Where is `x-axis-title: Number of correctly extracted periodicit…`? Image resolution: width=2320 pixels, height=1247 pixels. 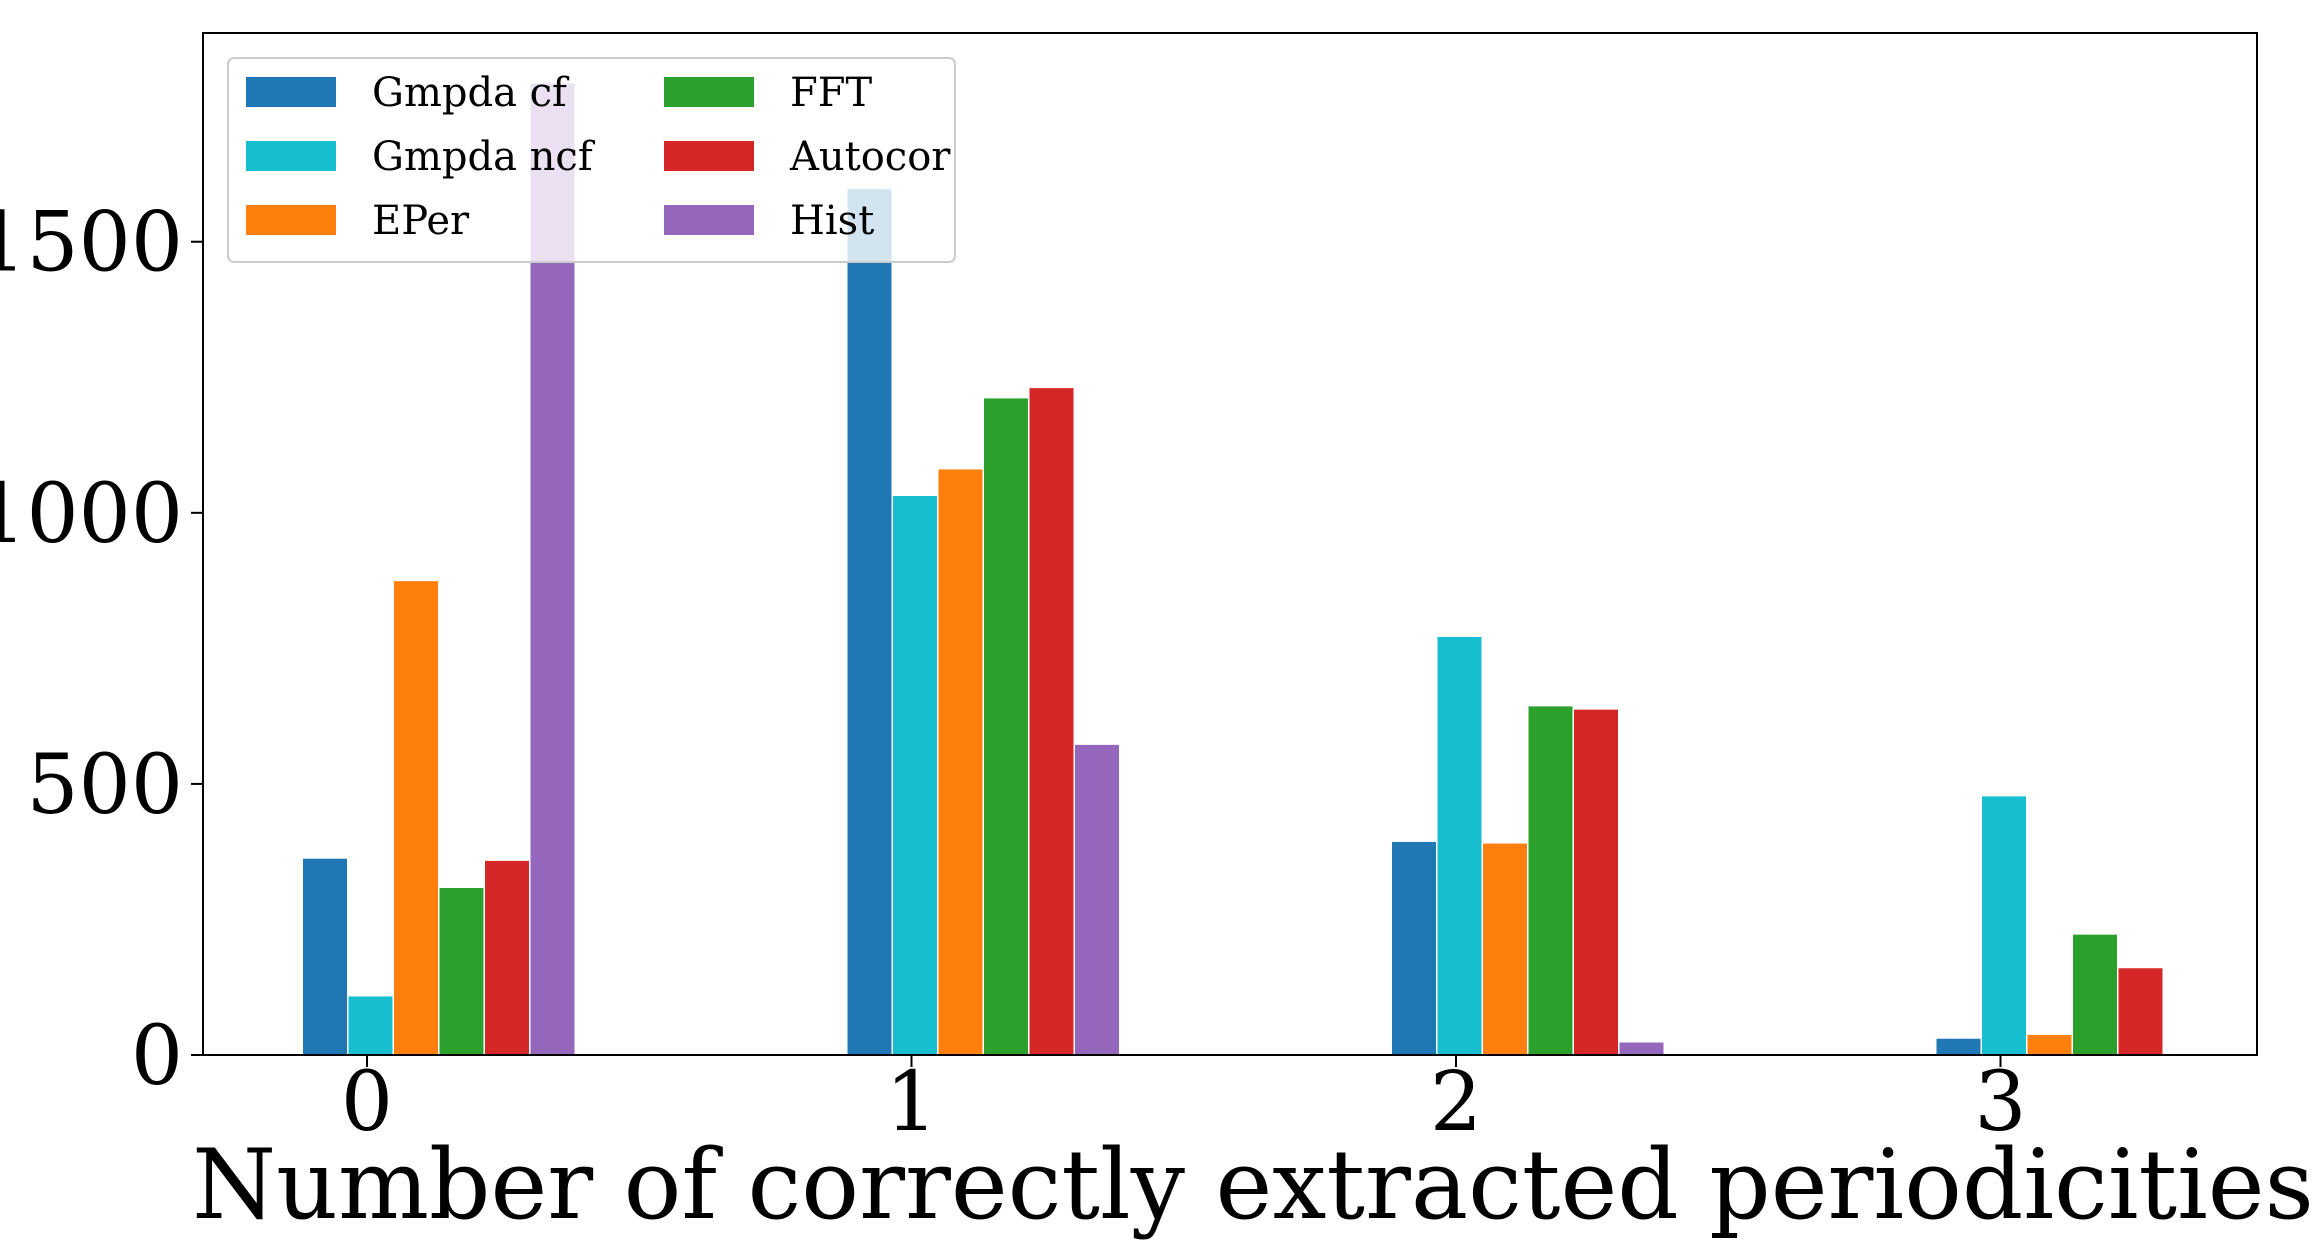 x-axis-title: Number of correctly extracted periodicit… is located at coordinates (1253, 1185).